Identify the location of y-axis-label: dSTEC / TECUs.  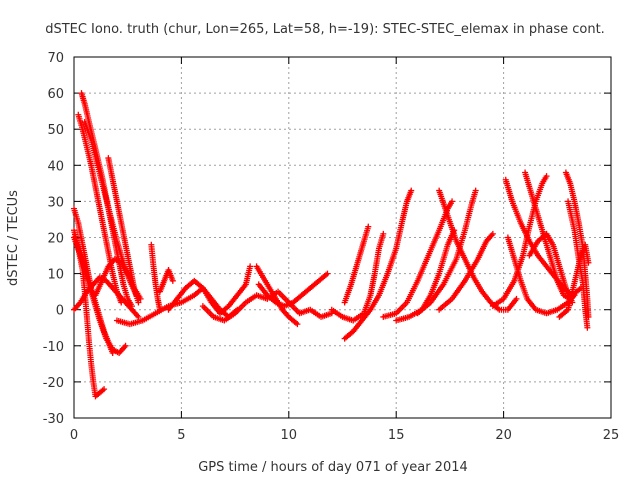
(13, 238).